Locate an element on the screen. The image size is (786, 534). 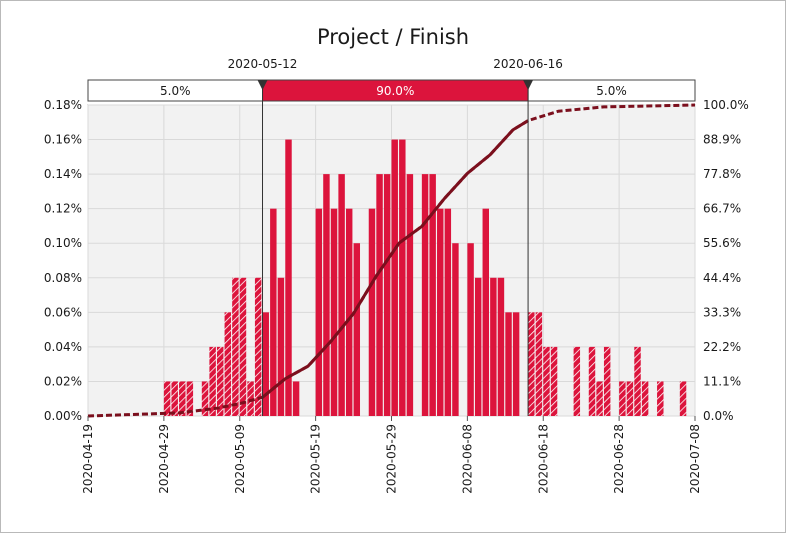
x-tick-label: 2020-05-29 is located at coordinates (392, 459).